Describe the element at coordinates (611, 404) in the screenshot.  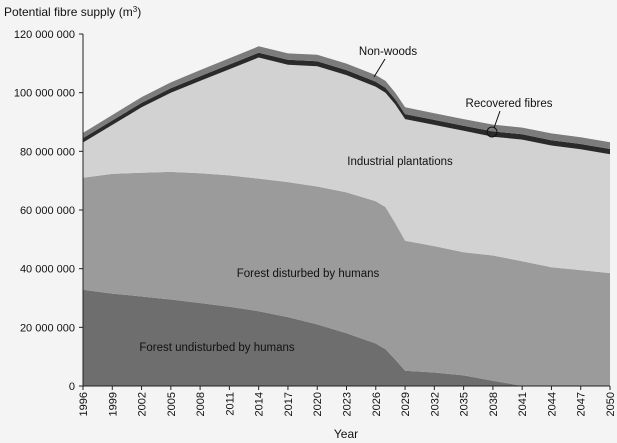
I see `x-tick-label: 2050` at that location.